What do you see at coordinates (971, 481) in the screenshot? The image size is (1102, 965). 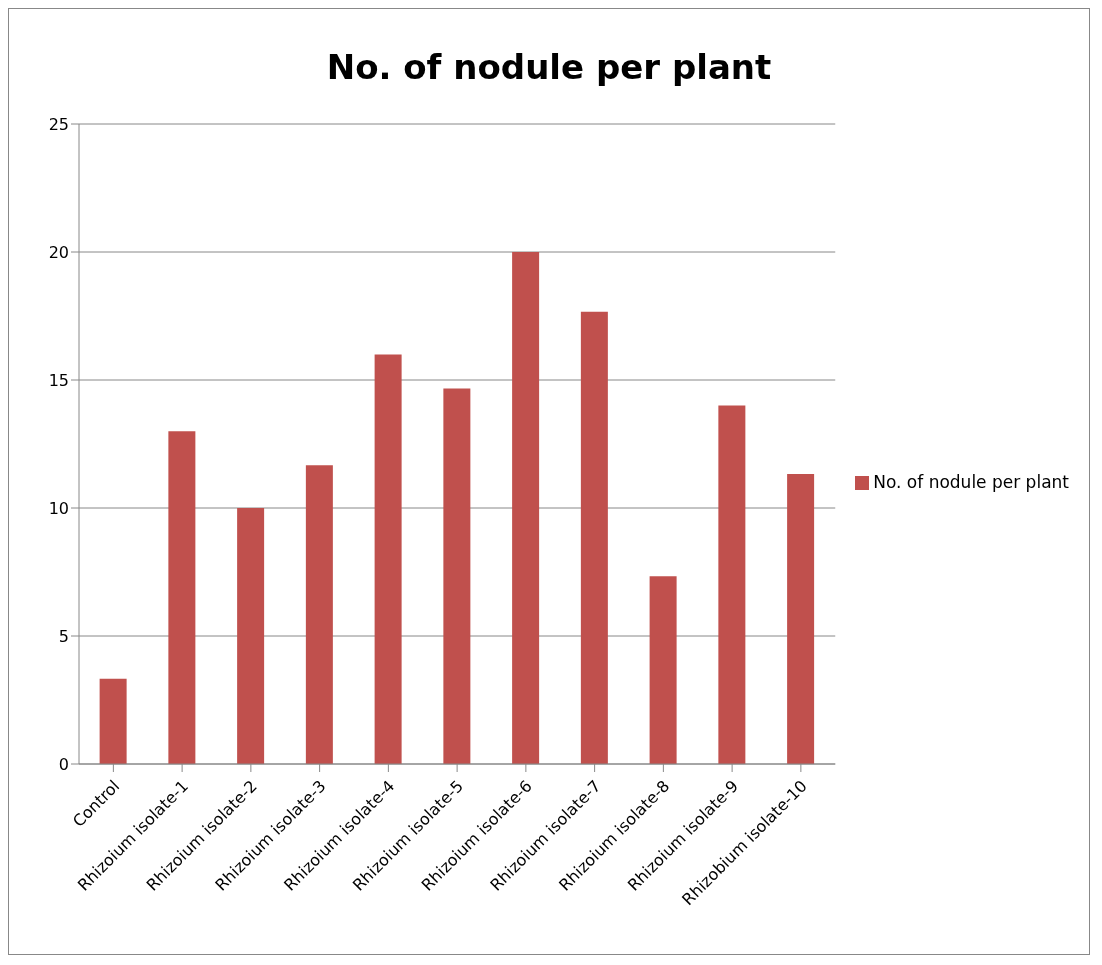 I see `legend-label: No. of nodule per plant` at bounding box center [971, 481].